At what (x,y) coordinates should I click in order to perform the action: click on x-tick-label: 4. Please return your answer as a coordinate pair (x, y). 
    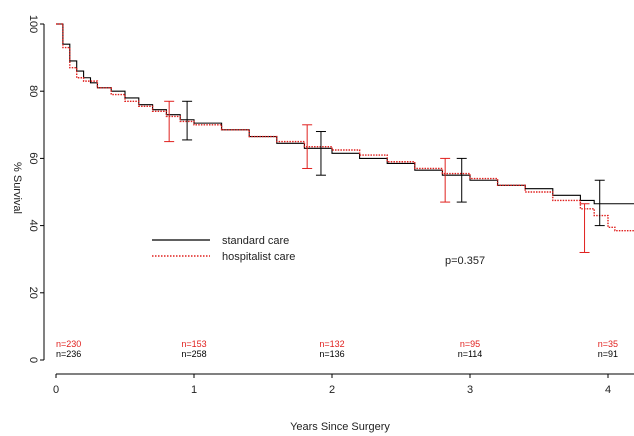
    Looking at the image, I should click on (608, 390).